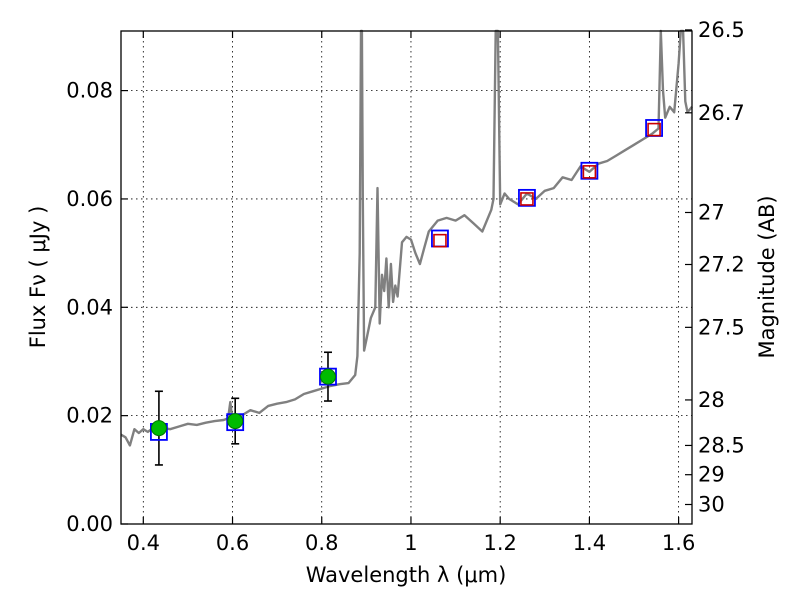 This screenshot has width=800, height=600. Describe the element at coordinates (232, 543) in the screenshot. I see `x-tick-label: 0.6` at that location.